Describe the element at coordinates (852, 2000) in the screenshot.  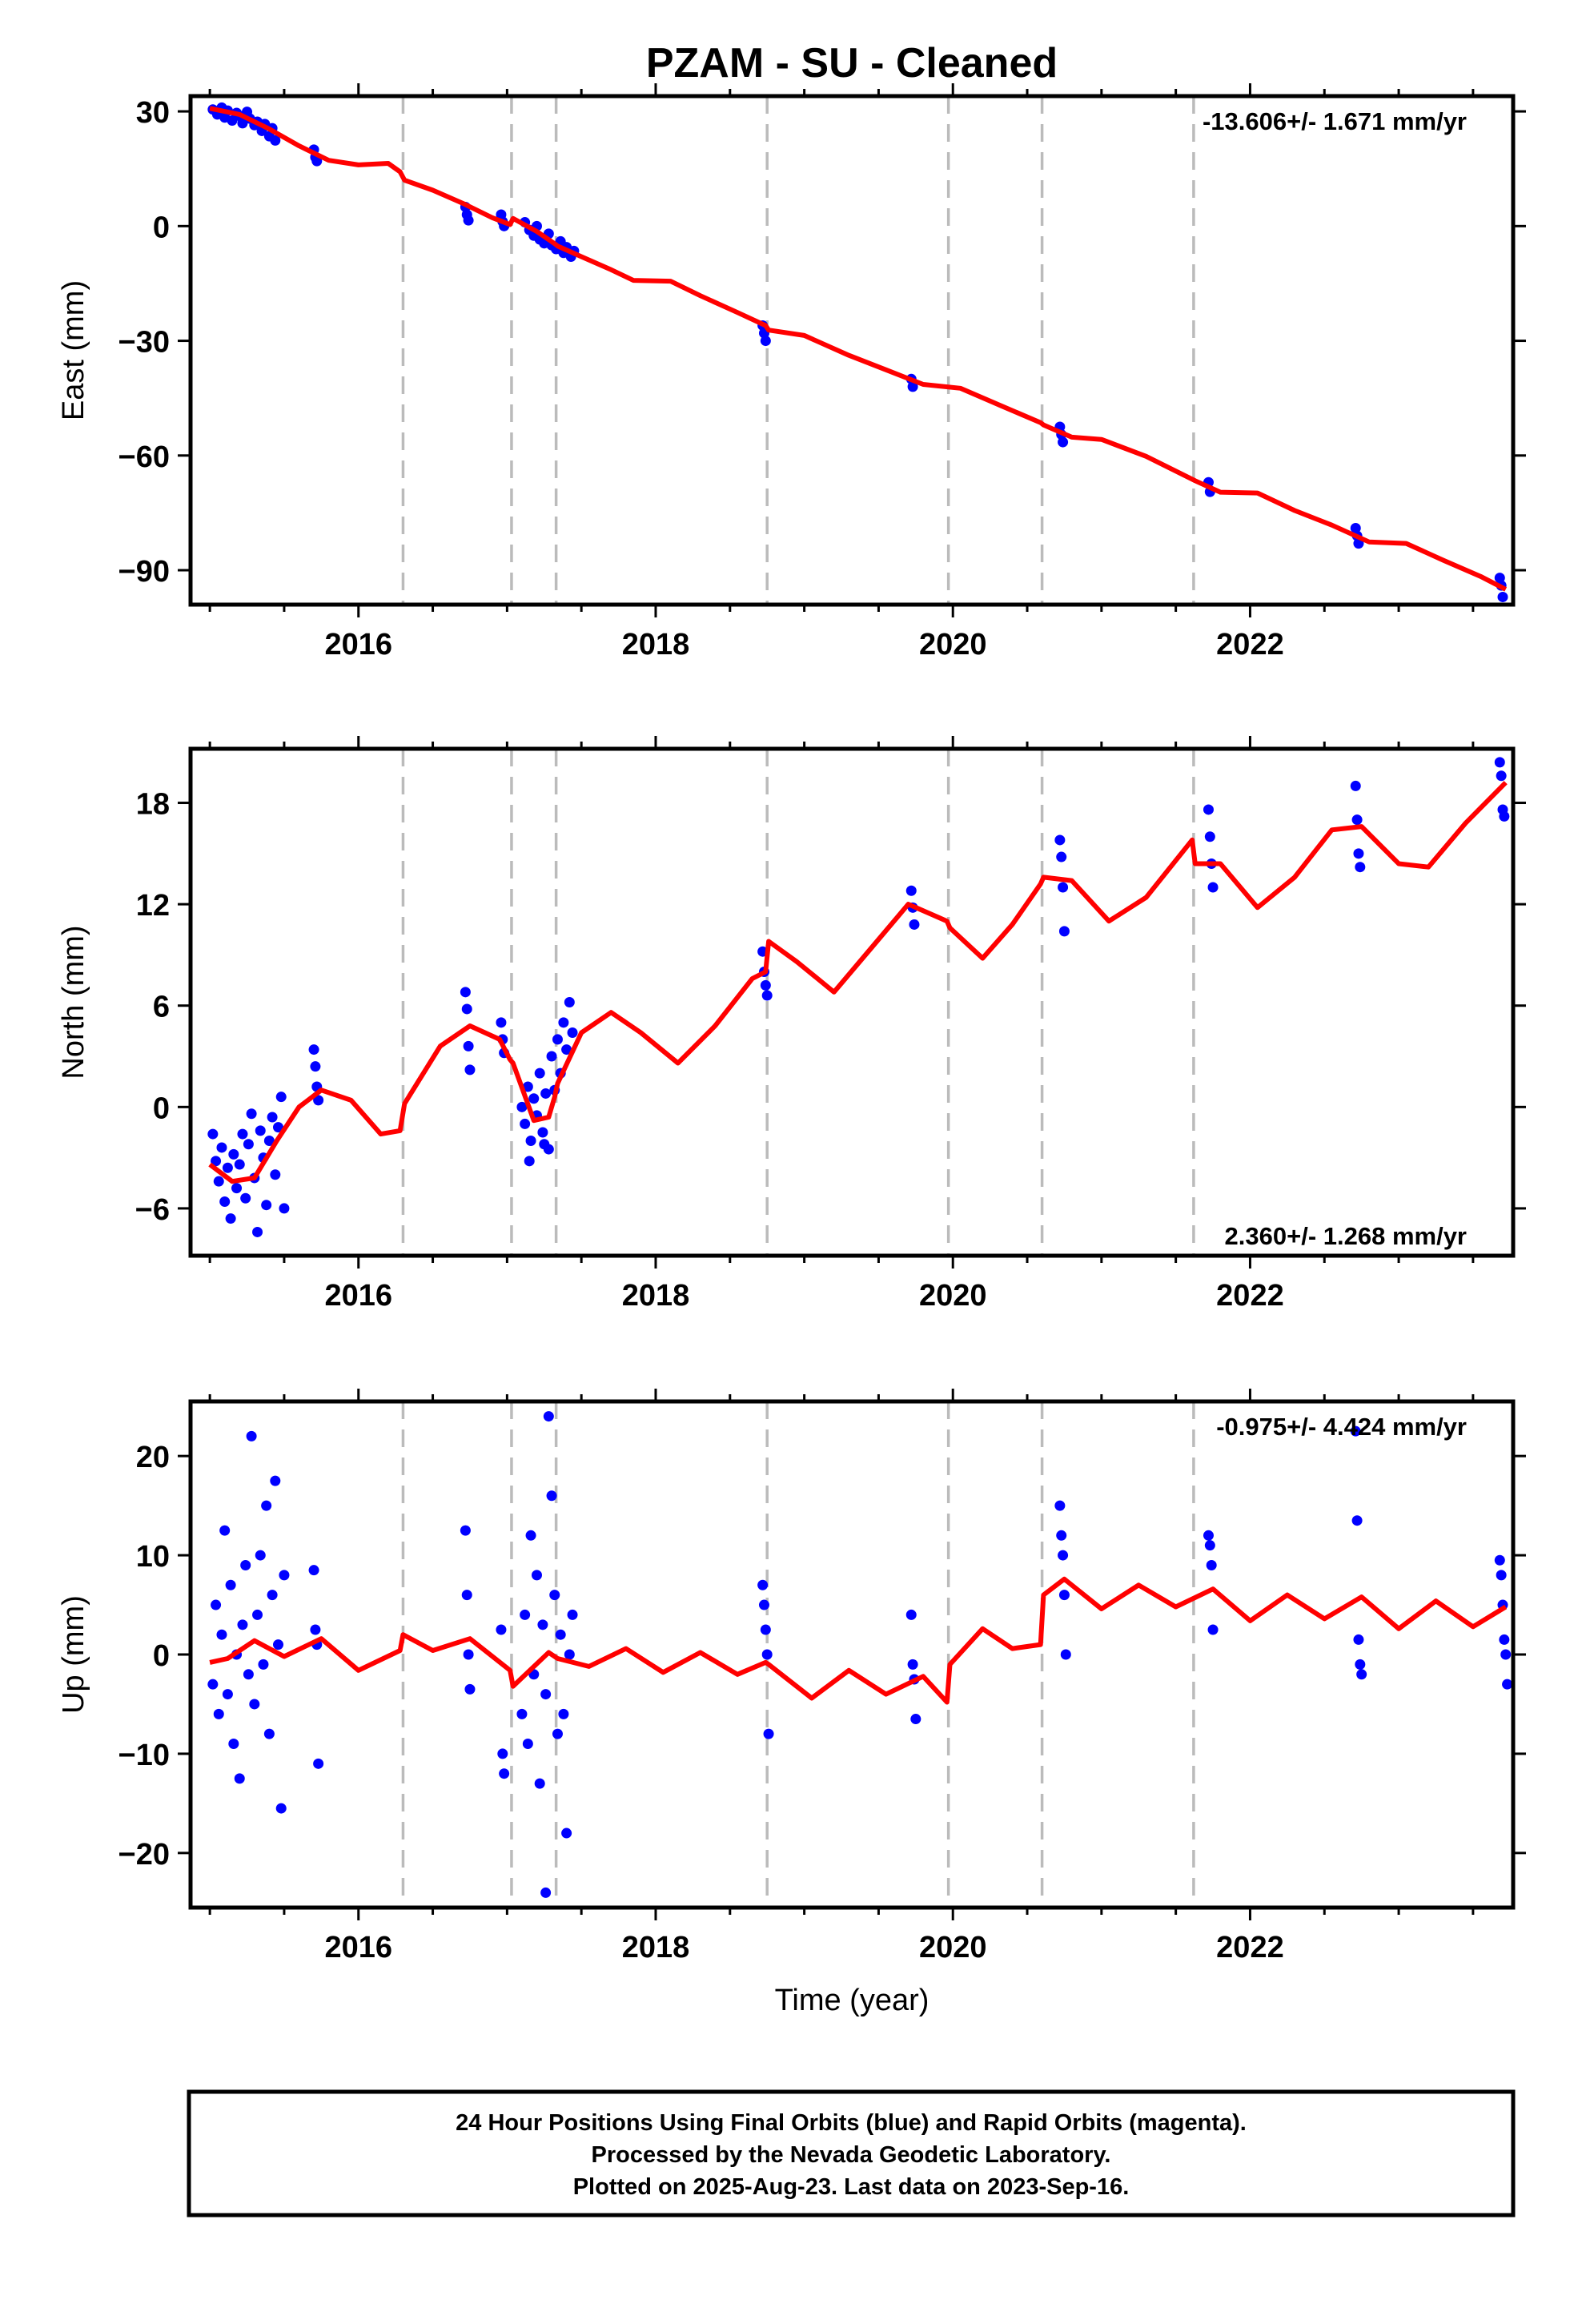
I see `x-axis-label: Time (year)` at that location.